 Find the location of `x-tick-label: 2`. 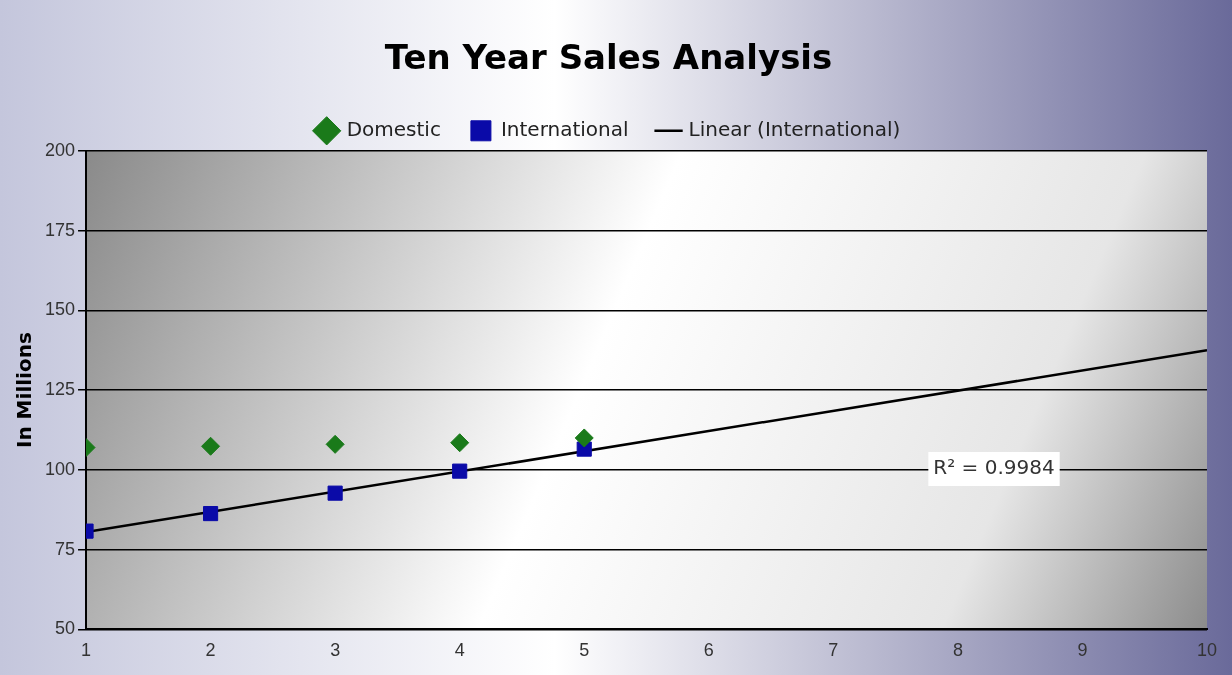

x-tick-label: 2 is located at coordinates (210, 650).